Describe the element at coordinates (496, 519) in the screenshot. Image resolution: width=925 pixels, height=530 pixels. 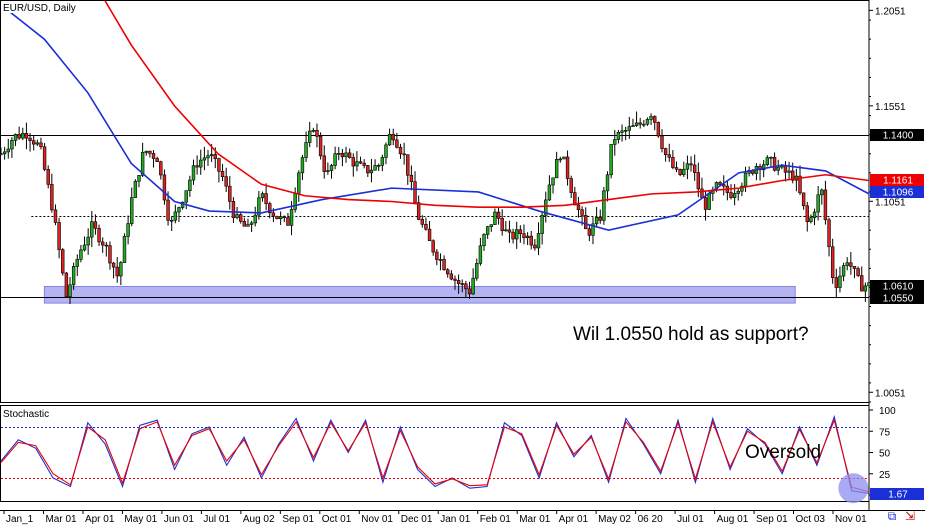
I see `time-tick-label: Feb 01` at that location.